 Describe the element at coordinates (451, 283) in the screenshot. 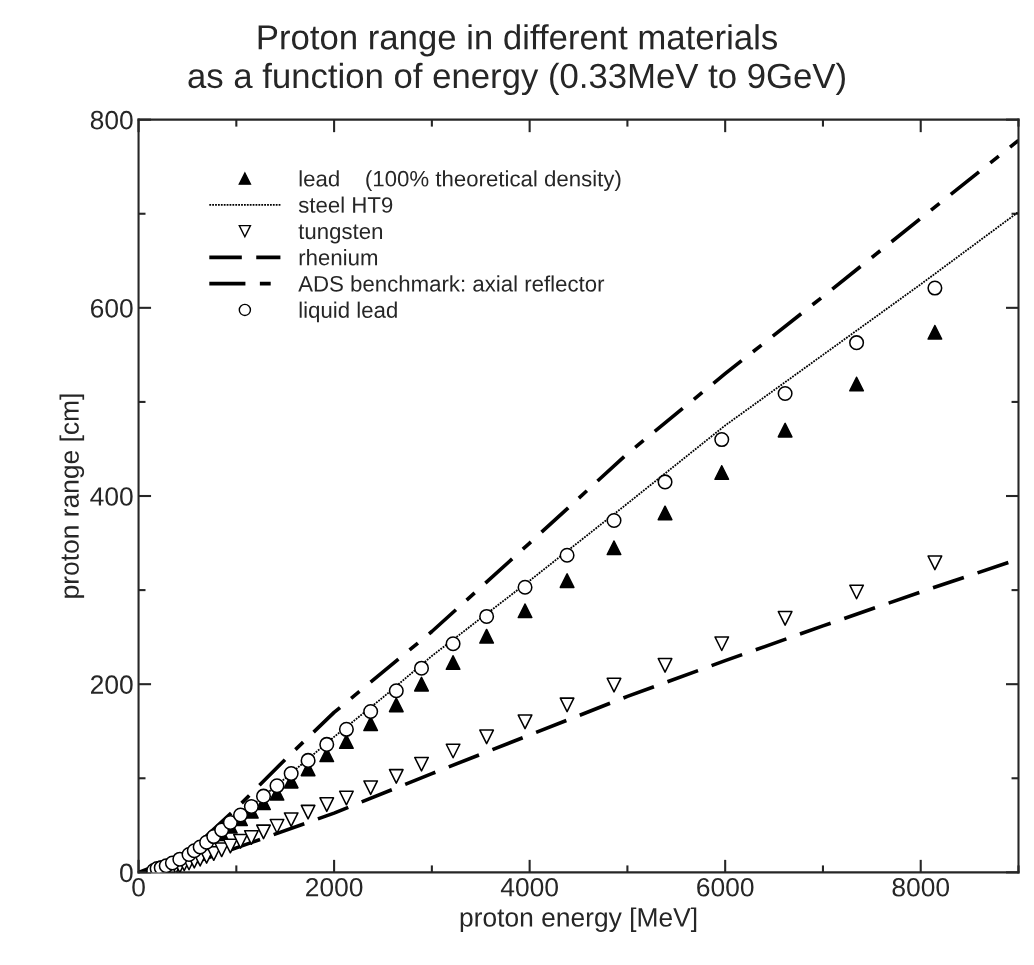

I see `legend-label: ADS benchmark: axial reflector` at that location.